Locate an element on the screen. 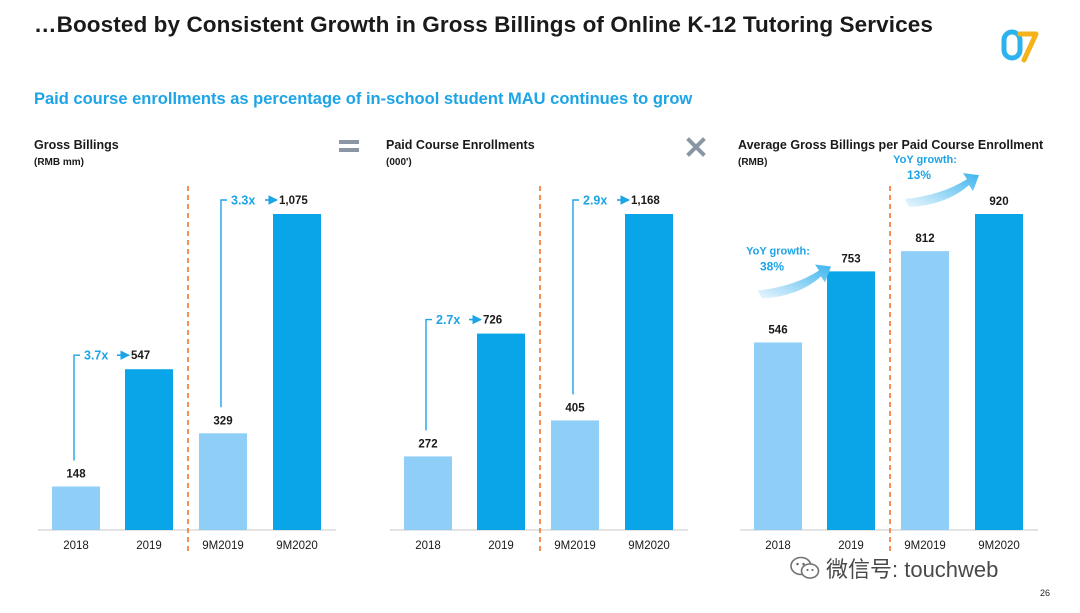 The image size is (1080, 613). company-logo-icon is located at coordinates (1020, 46).